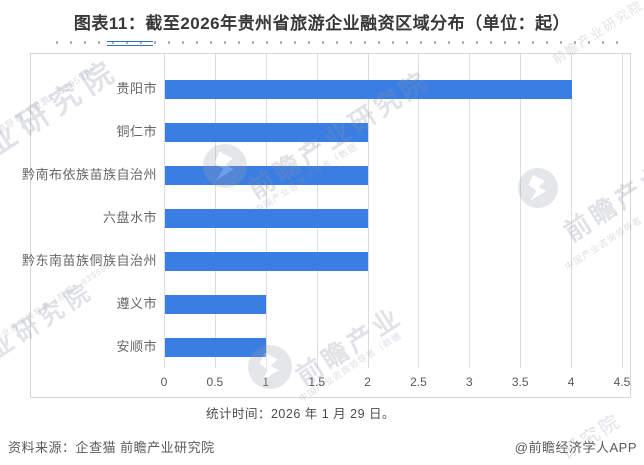 This screenshot has width=644, height=465. Describe the element at coordinates (136, 346) in the screenshot. I see `category-label: 安顺市` at that location.